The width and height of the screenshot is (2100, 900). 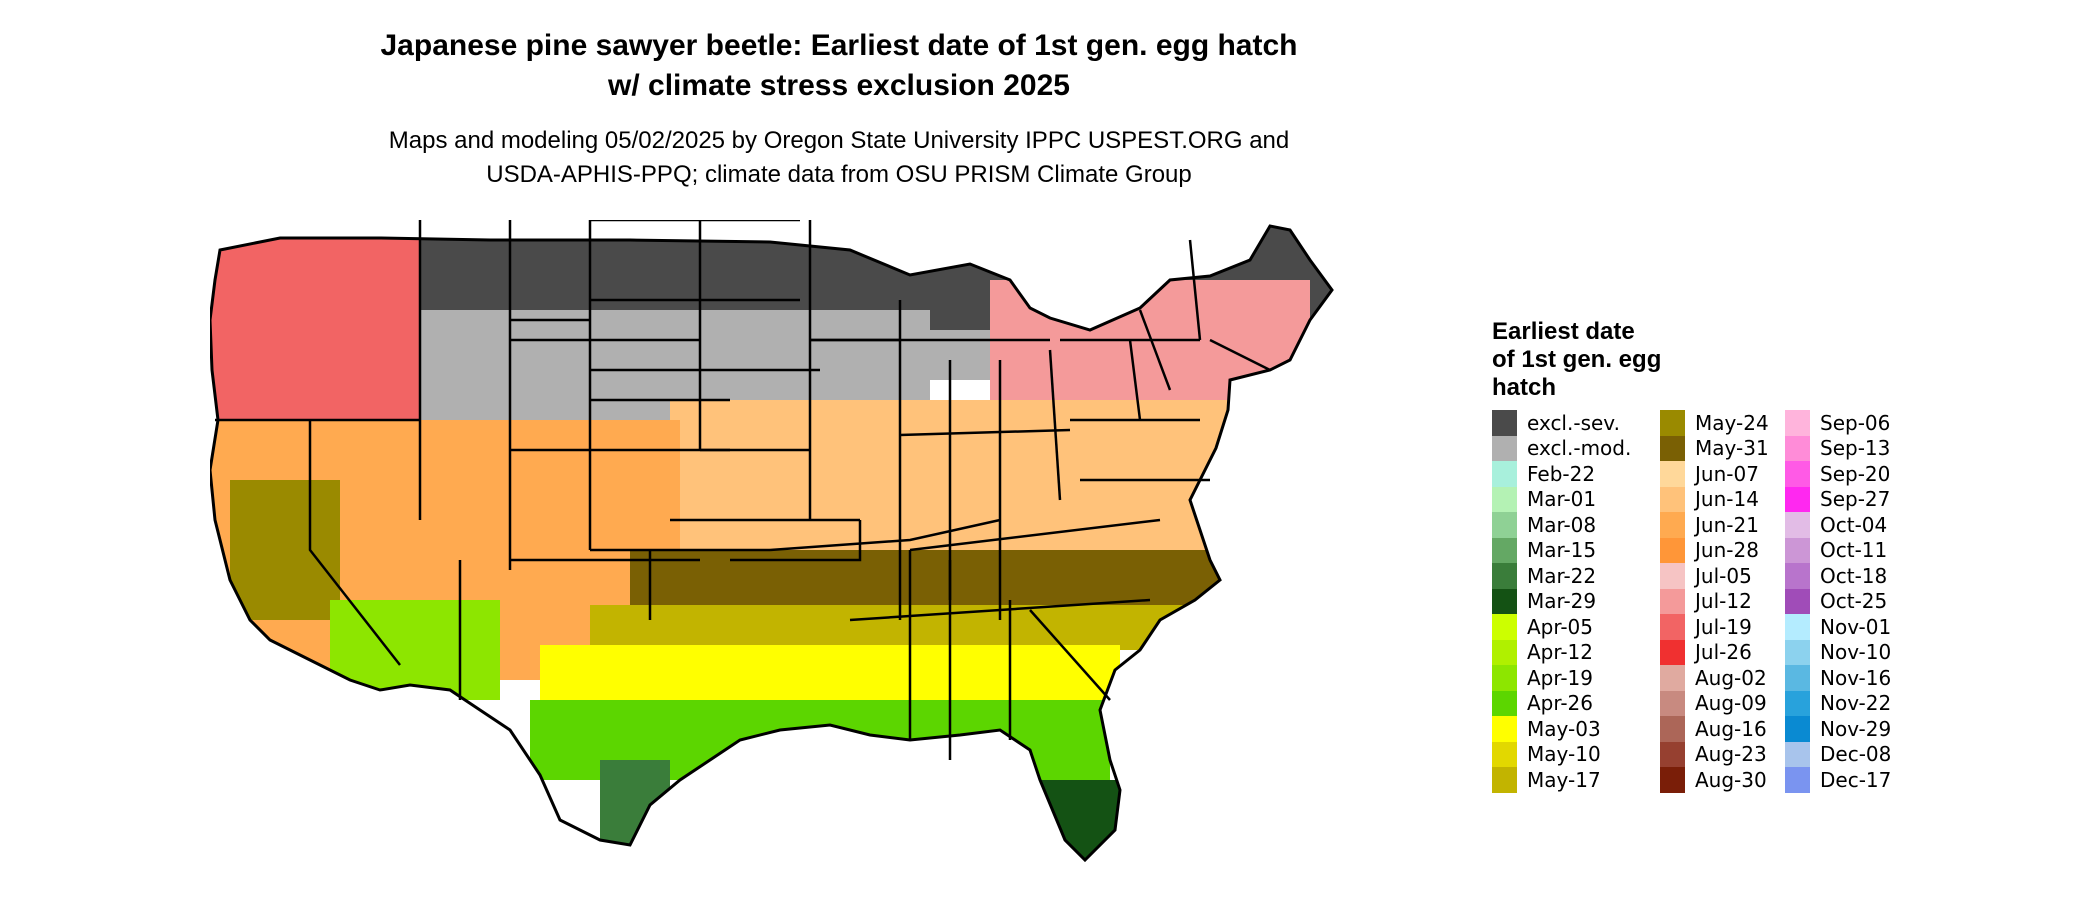 What do you see at coordinates (1562, 524) in the screenshot?
I see `legend-label: Mar-08` at bounding box center [1562, 524].